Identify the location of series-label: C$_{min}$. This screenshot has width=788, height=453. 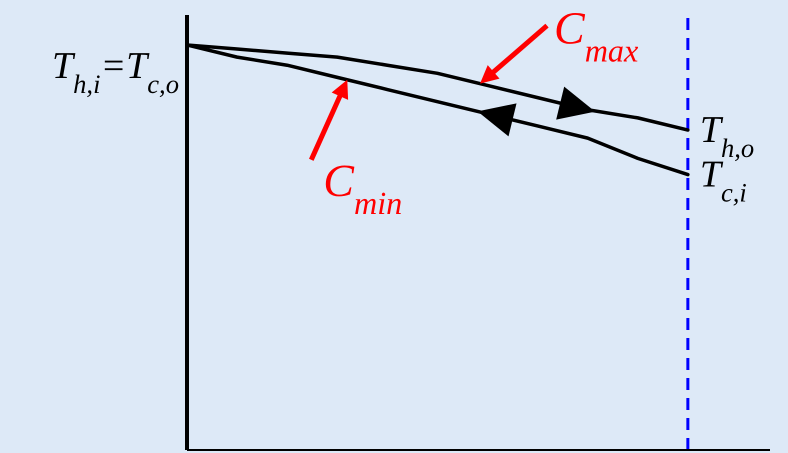
(362, 187).